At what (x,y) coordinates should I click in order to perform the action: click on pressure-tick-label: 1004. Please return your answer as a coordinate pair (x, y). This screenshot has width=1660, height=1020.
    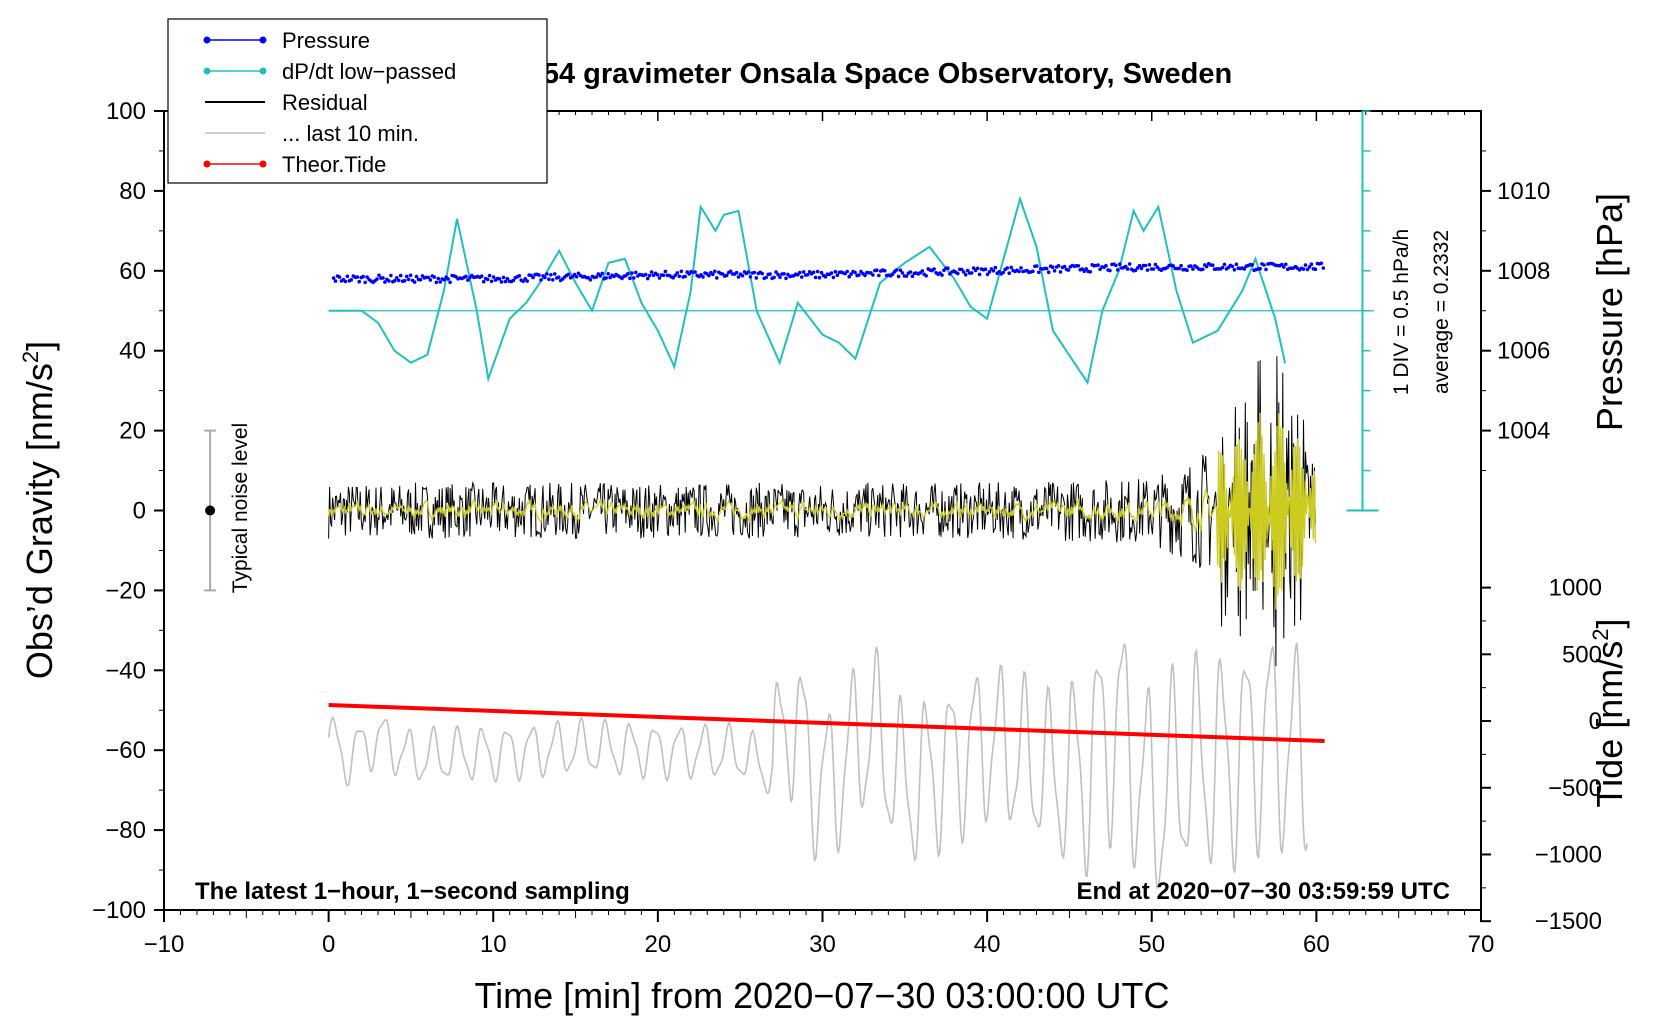
    Looking at the image, I should click on (1523, 431).